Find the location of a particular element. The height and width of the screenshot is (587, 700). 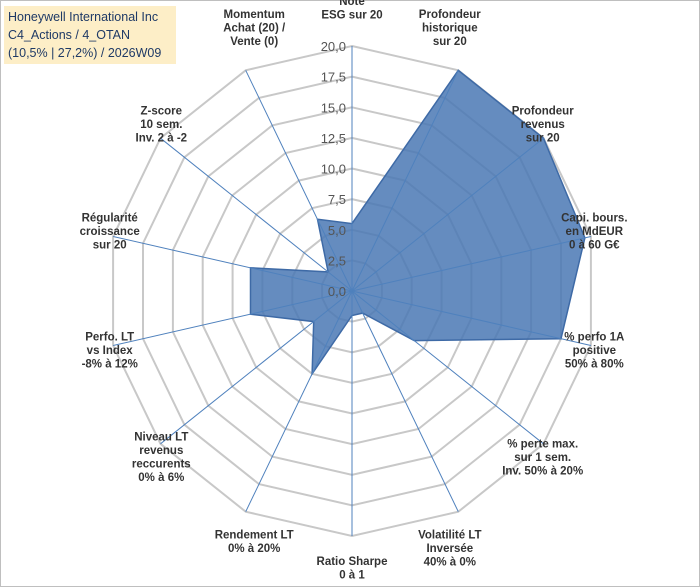

tick-label: 15,0 is located at coordinates (333, 107).